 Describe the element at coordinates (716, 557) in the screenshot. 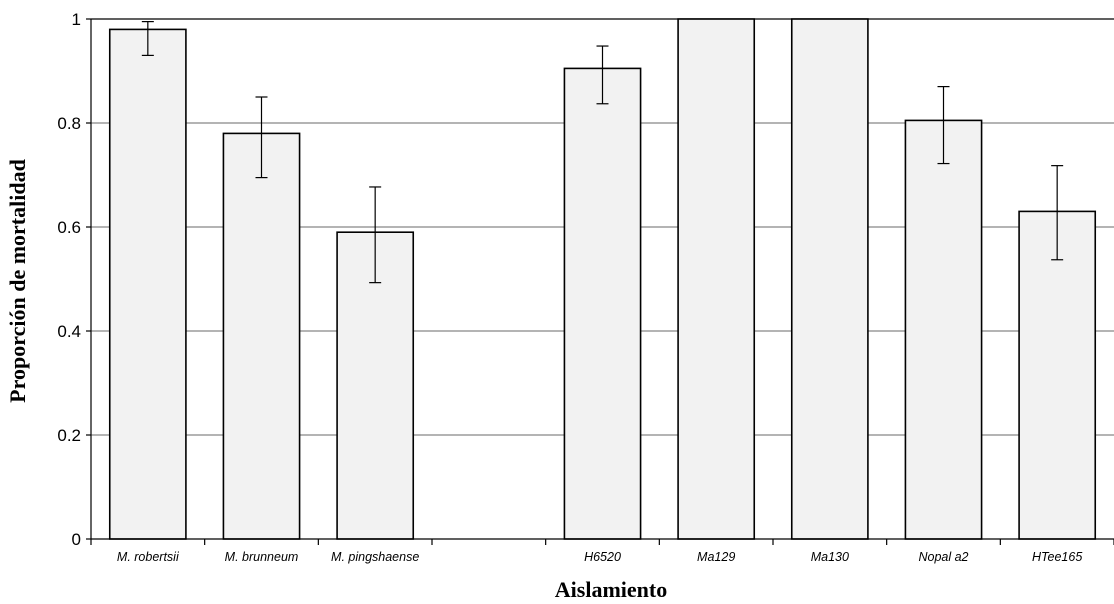

I see `x-category-label: Ma129` at that location.